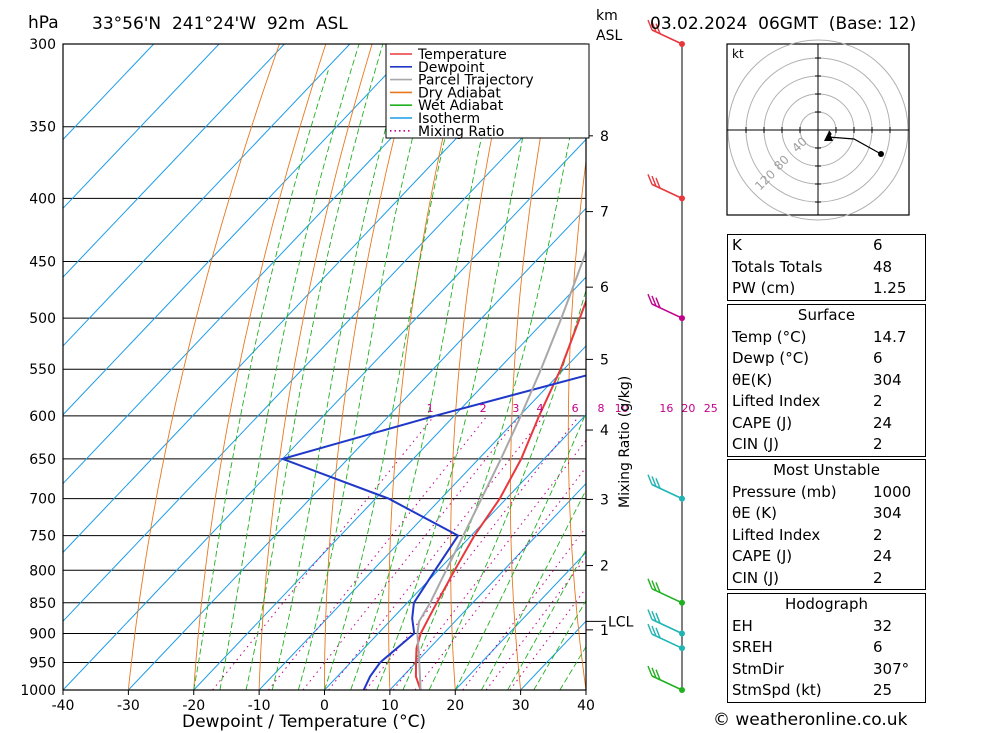 The image size is (1000, 733). I want to click on pressure-tick-label: 1000, so click(38, 691).